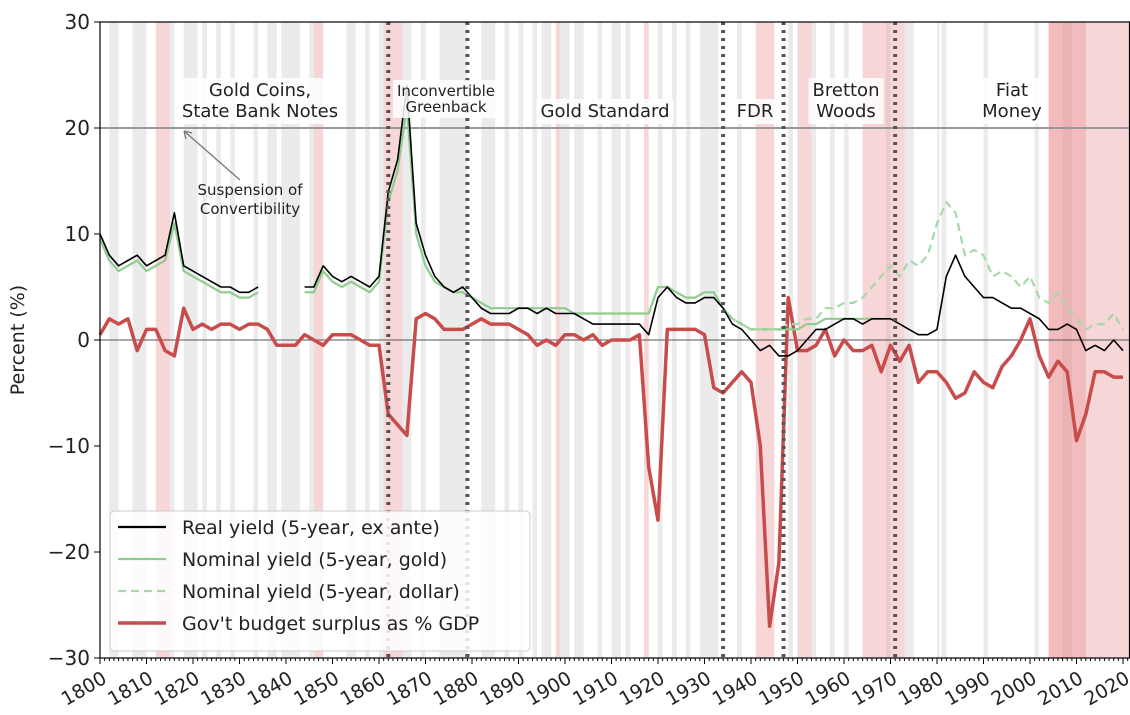  Describe the element at coordinates (445, 107) in the screenshot. I see `era-label-text: Greenback` at that location.